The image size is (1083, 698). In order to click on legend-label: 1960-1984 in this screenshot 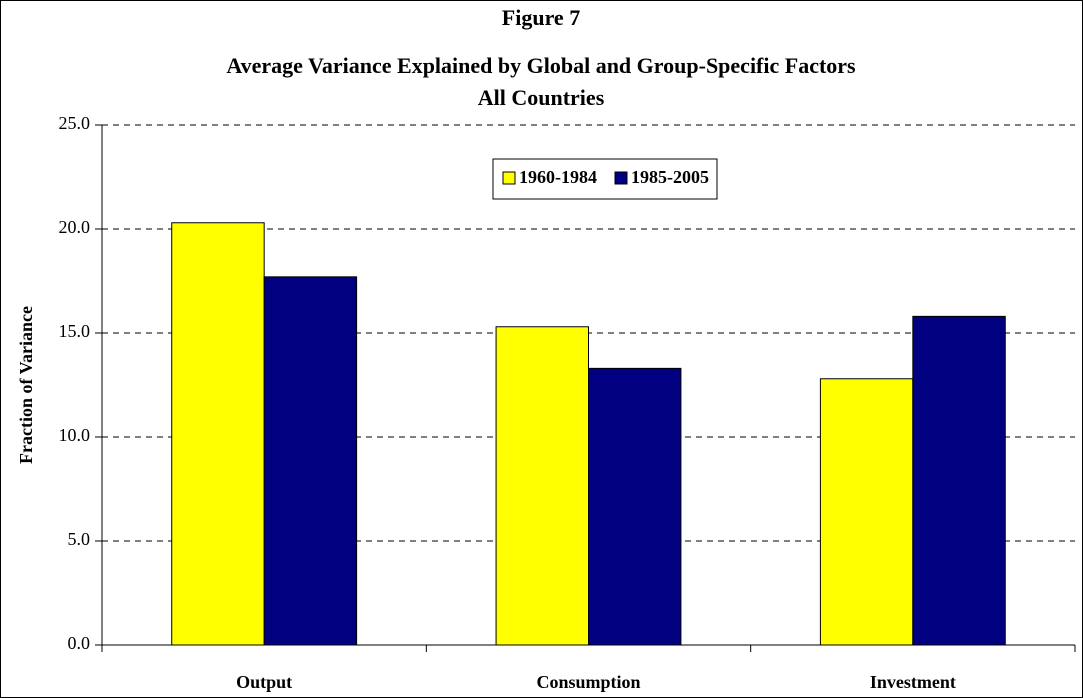, I will do `click(558, 177)`.